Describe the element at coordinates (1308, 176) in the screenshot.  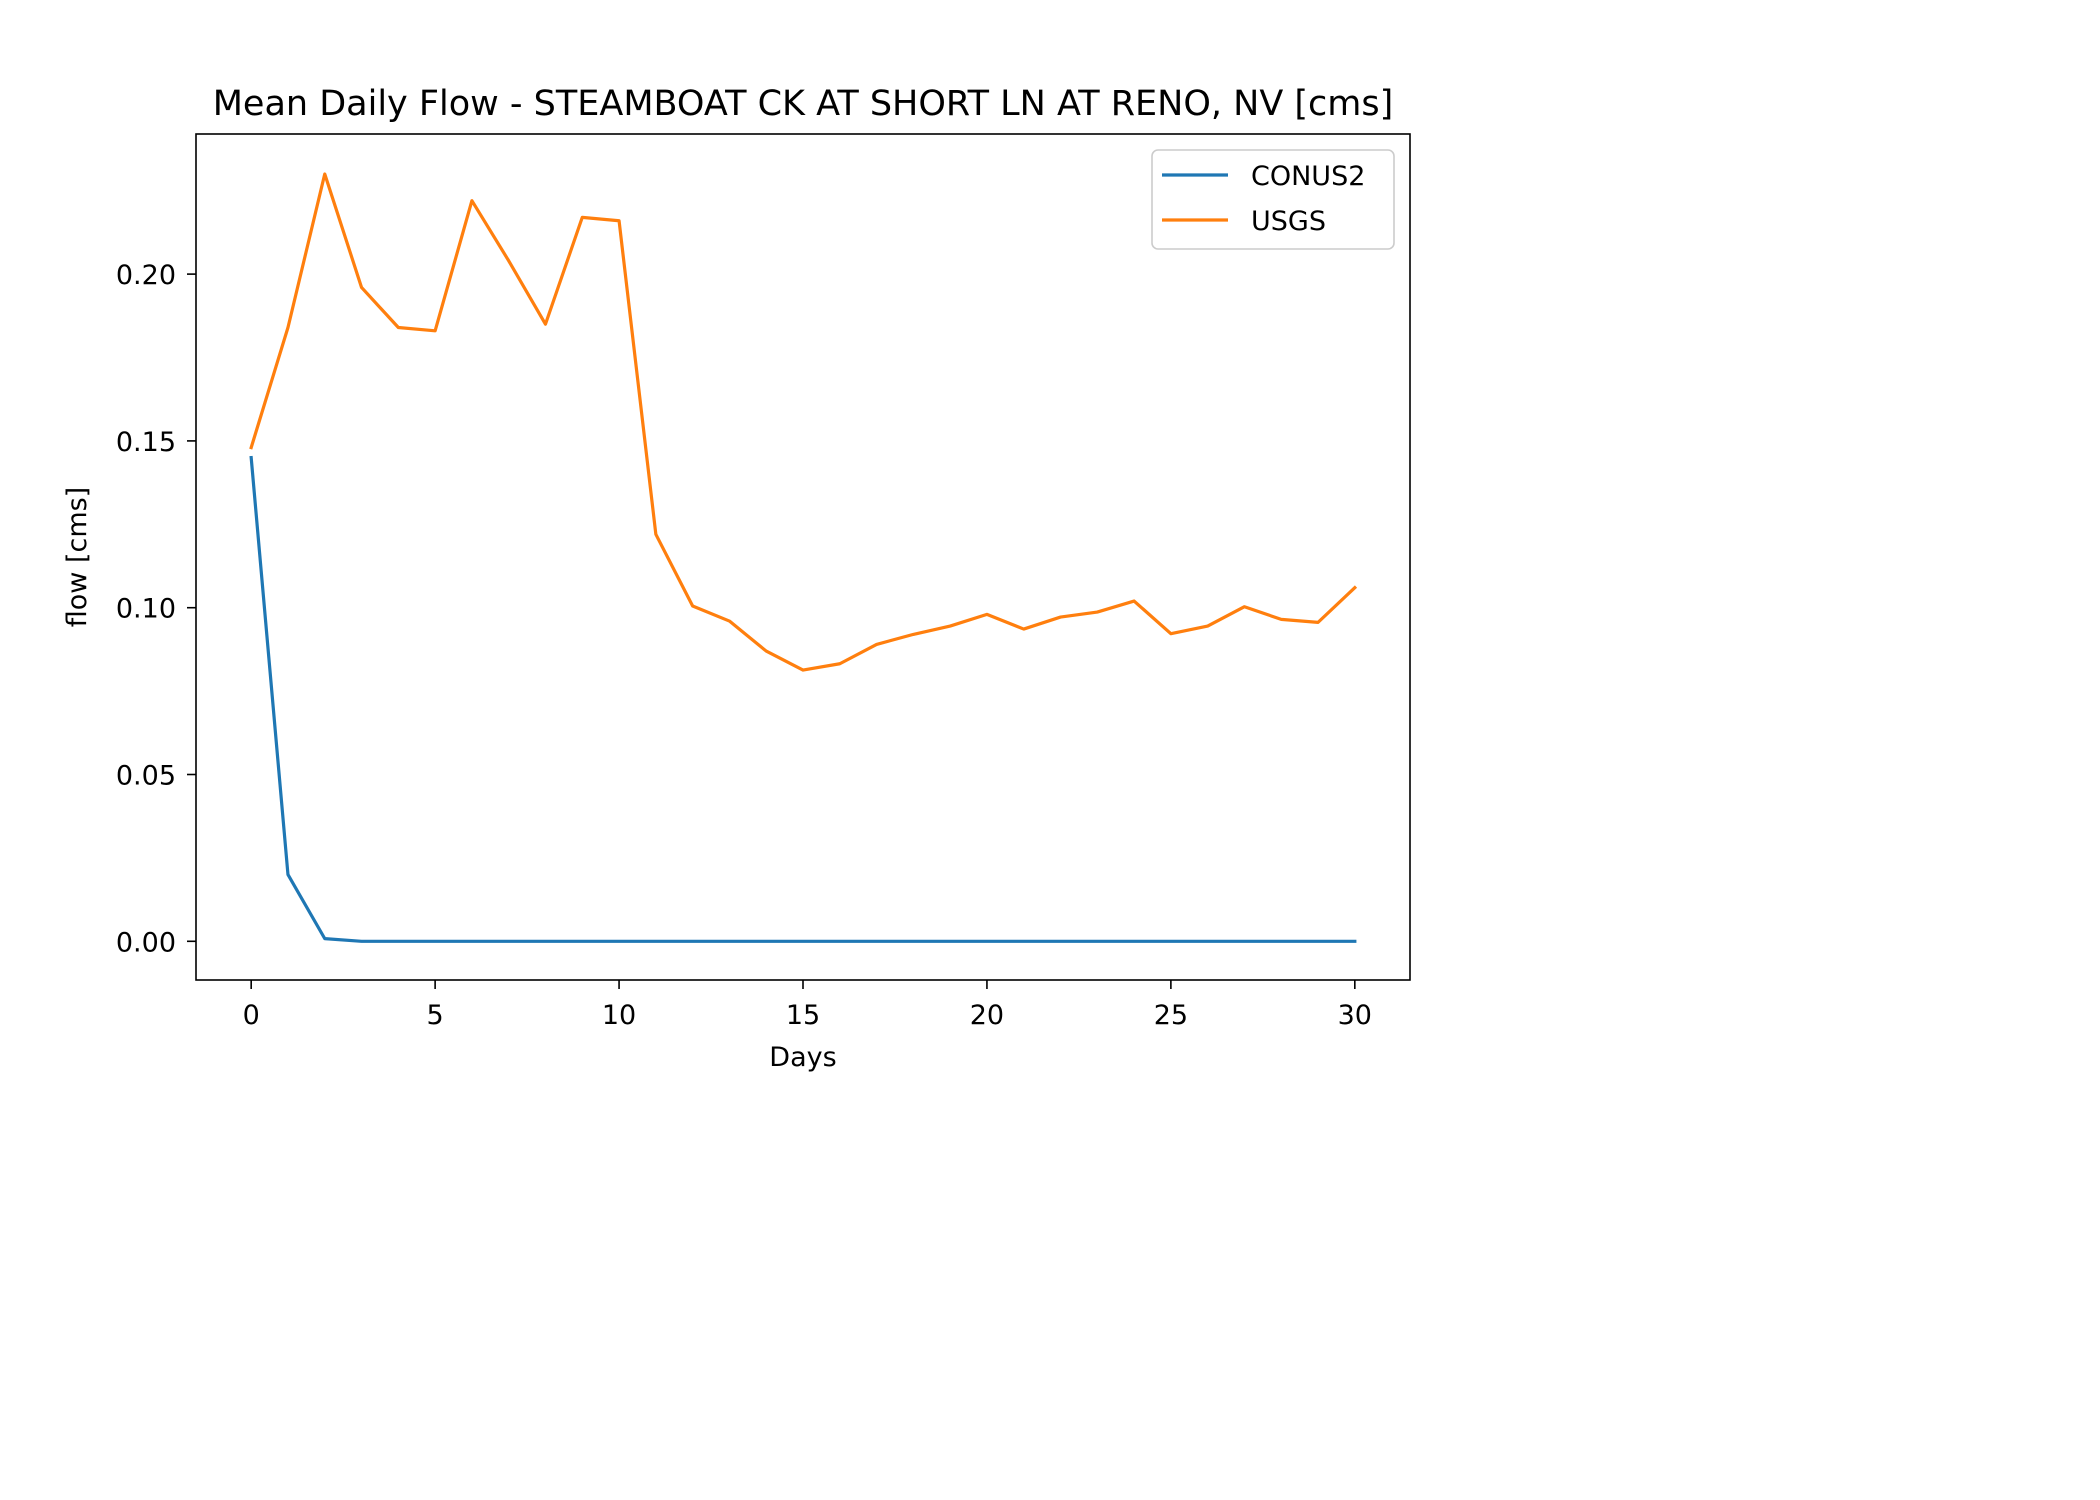
I see `legend-label-conus2: CONUS2` at that location.